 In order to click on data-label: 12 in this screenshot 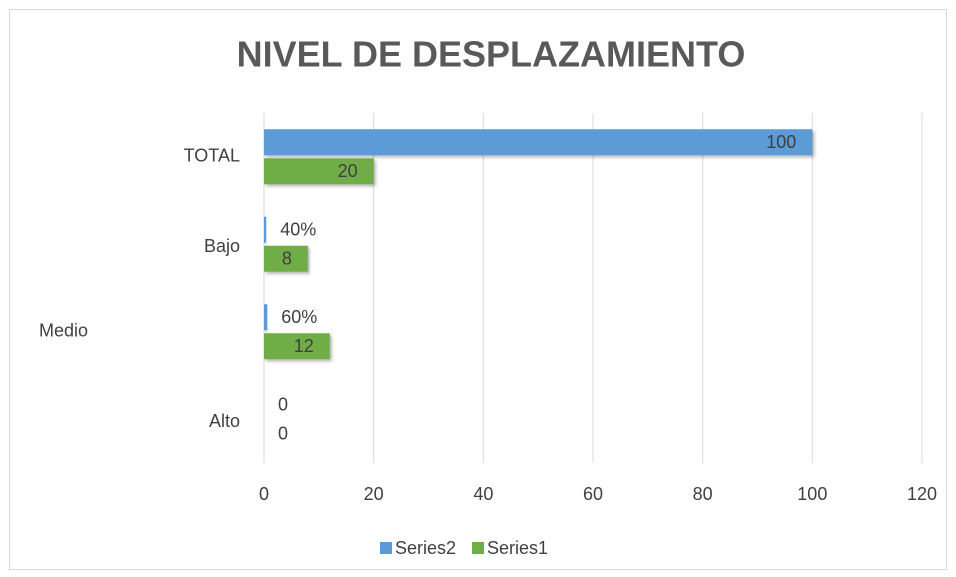, I will do `click(304, 346)`.